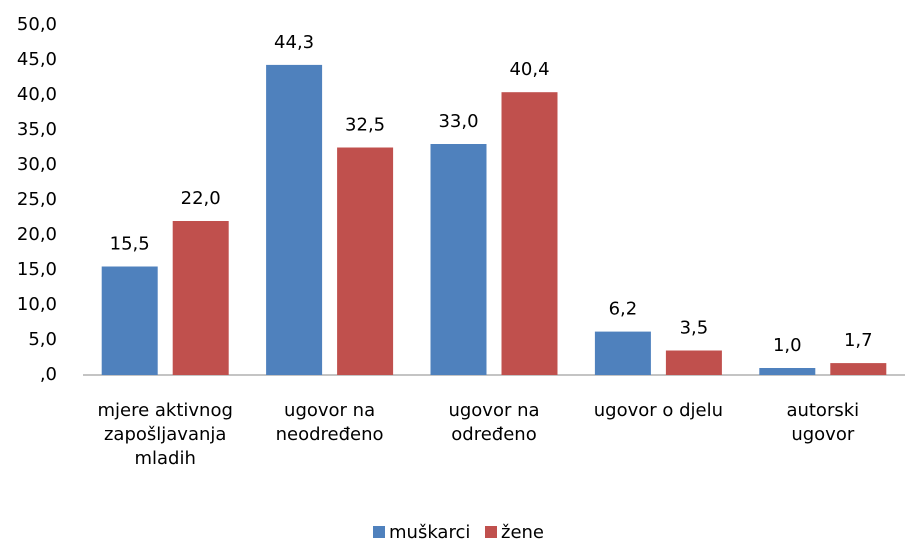 This screenshot has height=541, width=916. What do you see at coordinates (130, 244) in the screenshot?
I see `value-label: 15,5` at bounding box center [130, 244].